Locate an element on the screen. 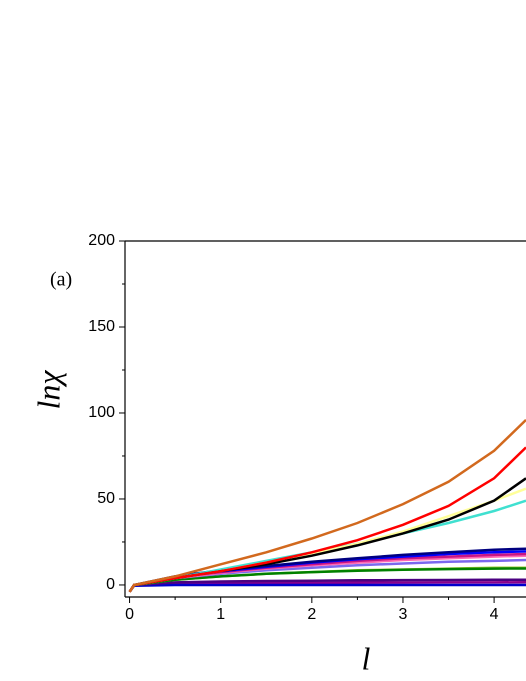 The image size is (526, 681). y-tick-label: 150 is located at coordinates (101, 326).